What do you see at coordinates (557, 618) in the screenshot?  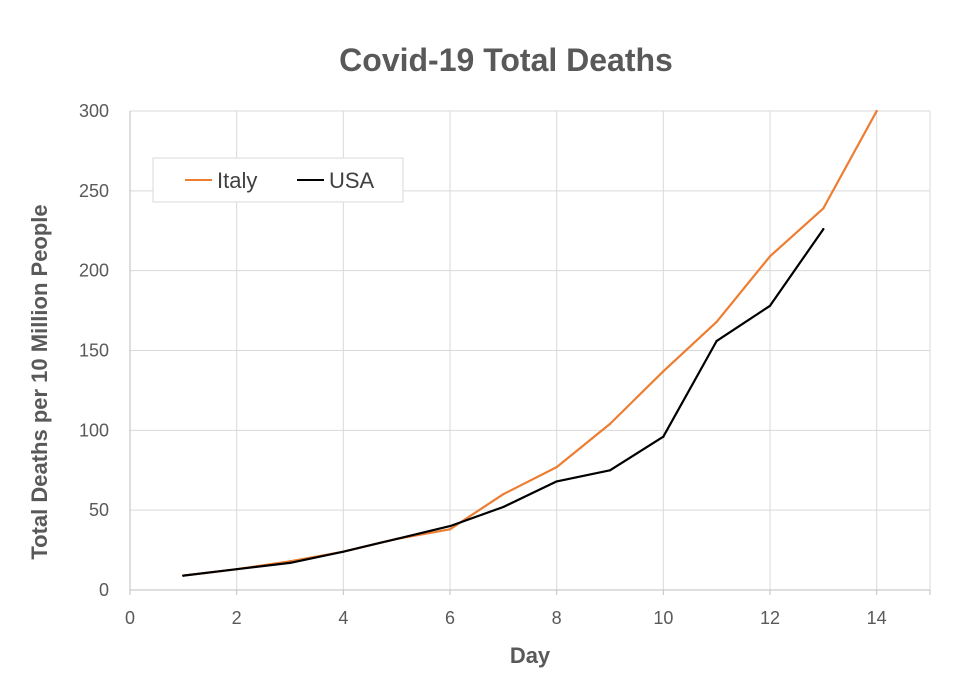 I see `x-tick-label: 8` at bounding box center [557, 618].